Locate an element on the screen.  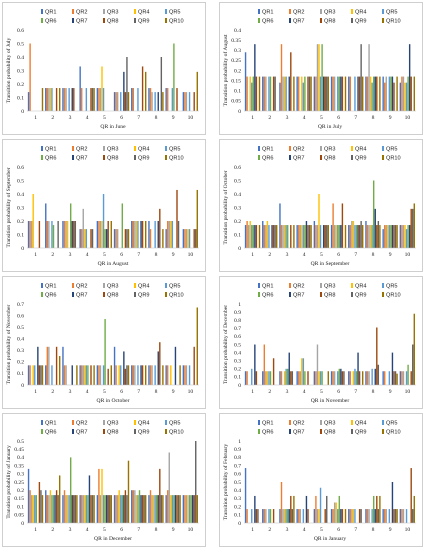
y-tick-label: 0.5 is located at coordinates (20, 442).